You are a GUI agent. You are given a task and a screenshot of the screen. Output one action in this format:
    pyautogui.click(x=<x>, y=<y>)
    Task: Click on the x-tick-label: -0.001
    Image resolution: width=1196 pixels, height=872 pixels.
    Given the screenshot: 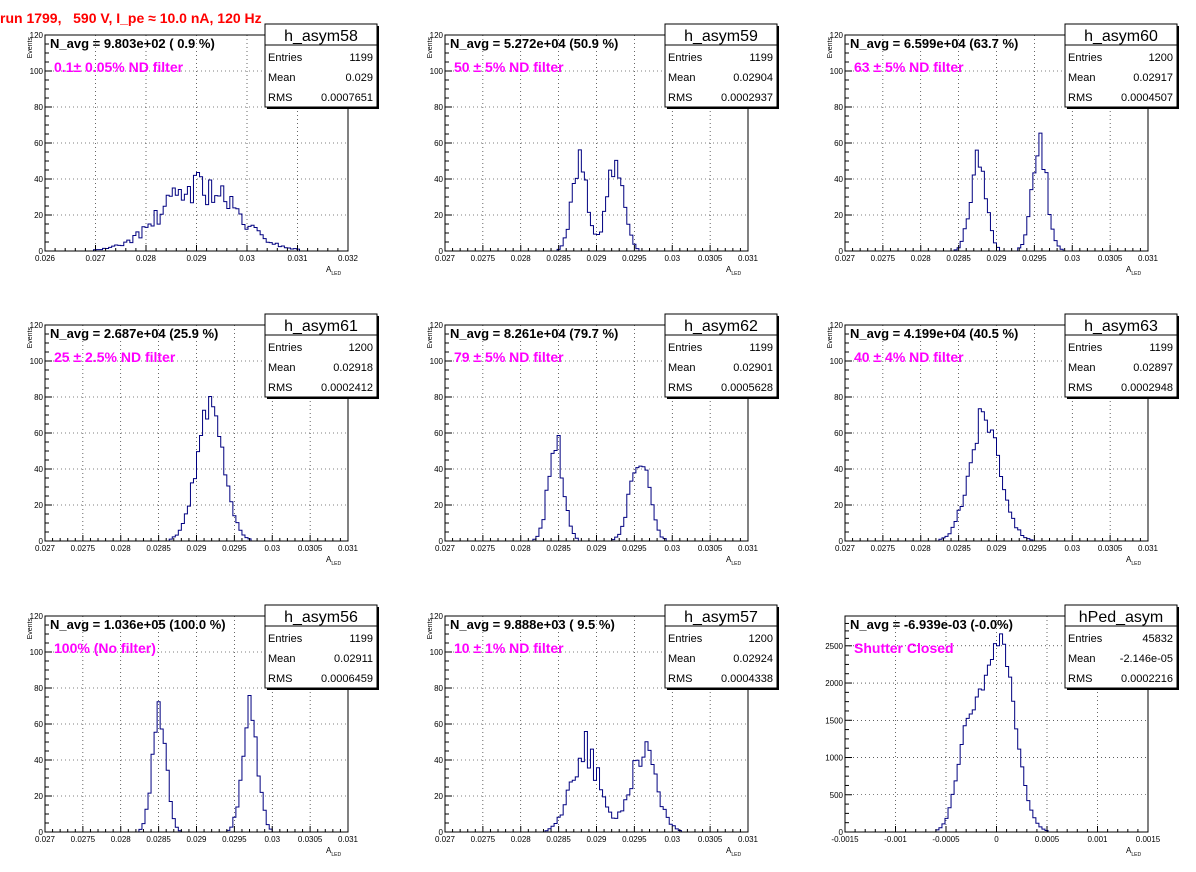 What is the action you would take?
    pyautogui.click(x=895, y=839)
    